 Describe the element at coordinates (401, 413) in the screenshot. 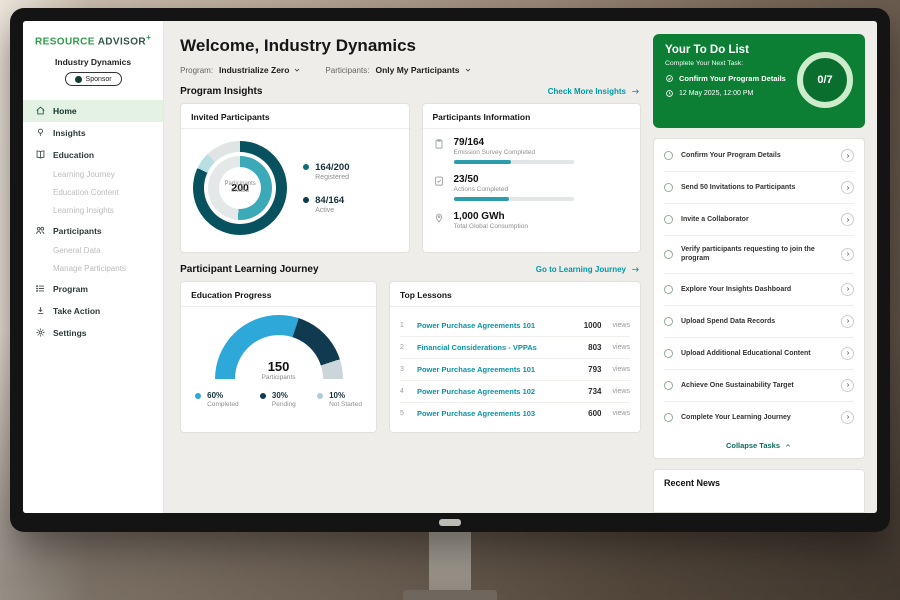

I see `lesson-rank: 5` at that location.